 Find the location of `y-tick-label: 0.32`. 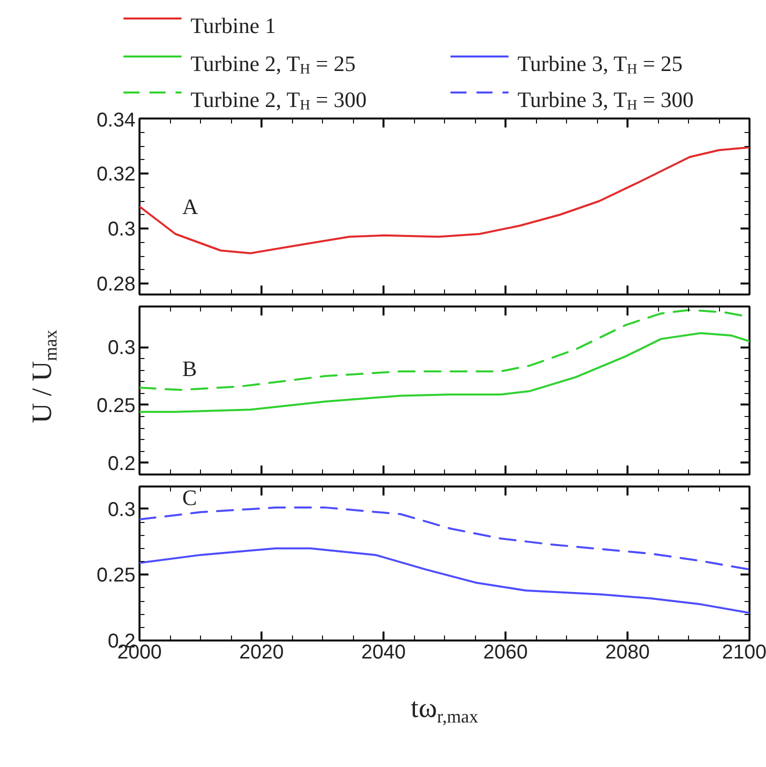

y-tick-label: 0.32 is located at coordinates (116, 175).